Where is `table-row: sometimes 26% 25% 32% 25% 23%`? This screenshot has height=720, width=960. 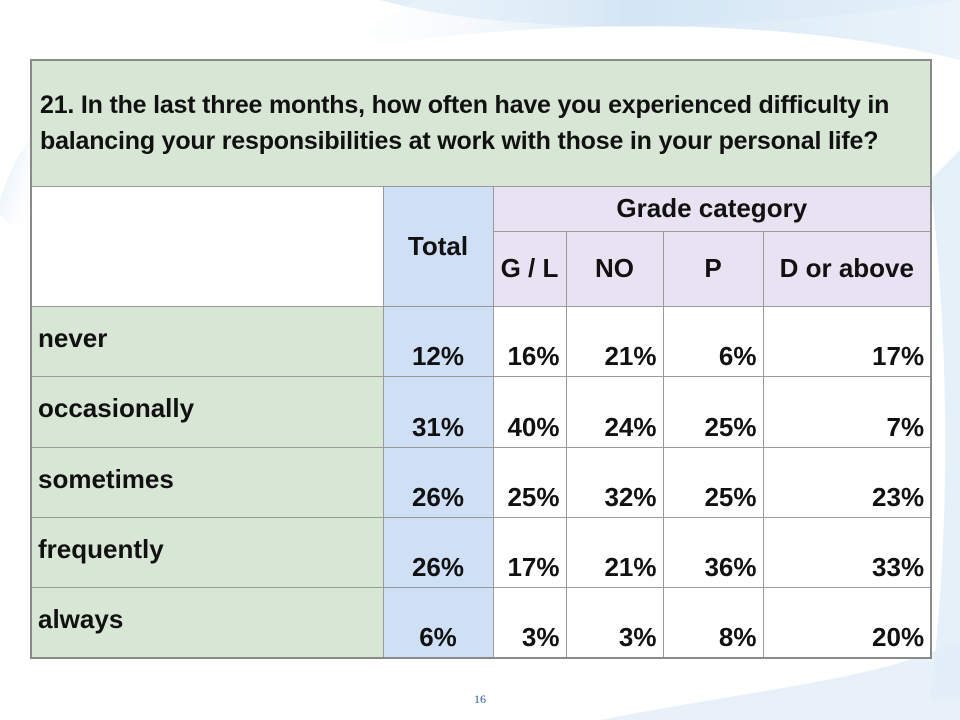
table-row: sometimes 26% 25% 32% 25% 23% is located at coordinates (481, 482).